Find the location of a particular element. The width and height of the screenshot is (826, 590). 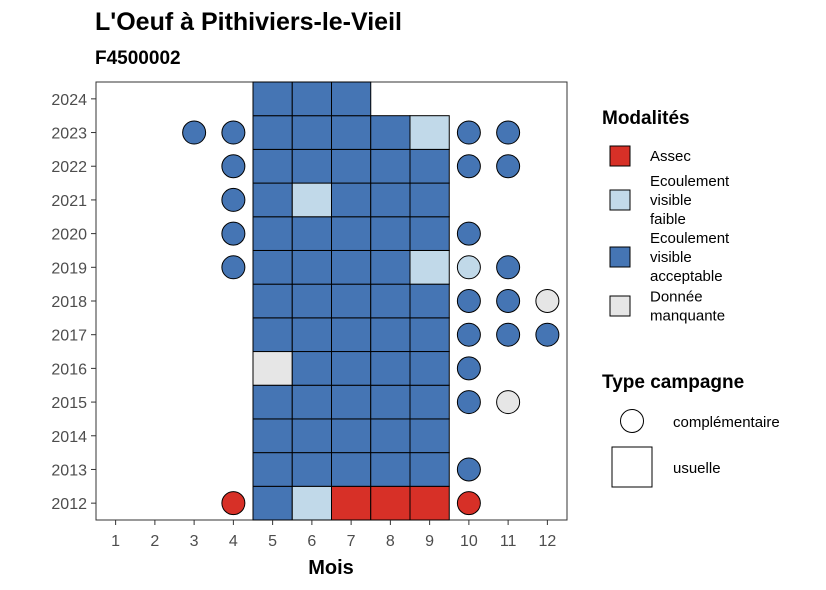

legend-label-acceptable: visible is located at coordinates (671, 257).